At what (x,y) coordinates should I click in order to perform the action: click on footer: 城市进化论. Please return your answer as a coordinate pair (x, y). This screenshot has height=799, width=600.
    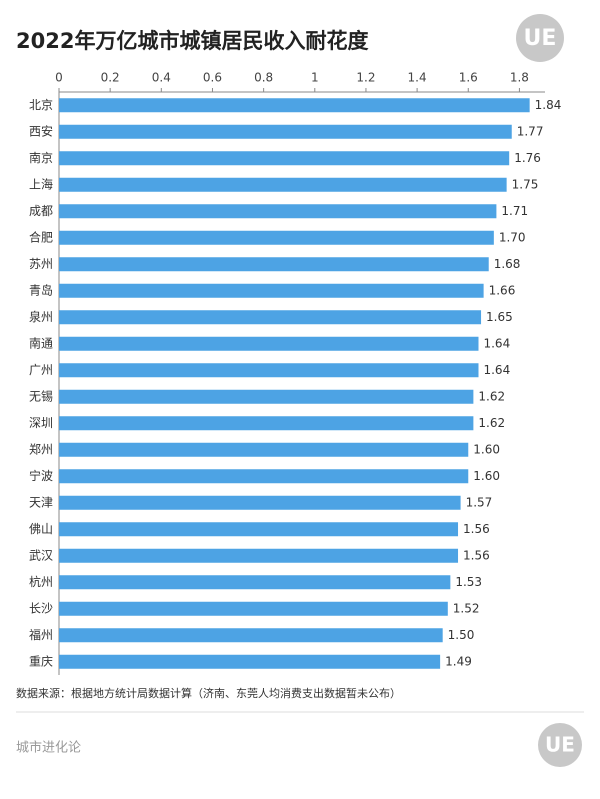
    Looking at the image, I should click on (48, 748).